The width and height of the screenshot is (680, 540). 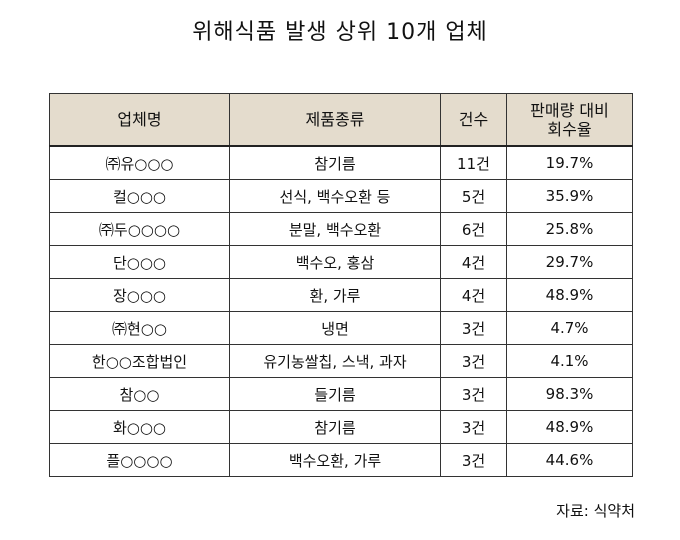 I want to click on recall-rate-cell: 25.8%, so click(x=569, y=229).